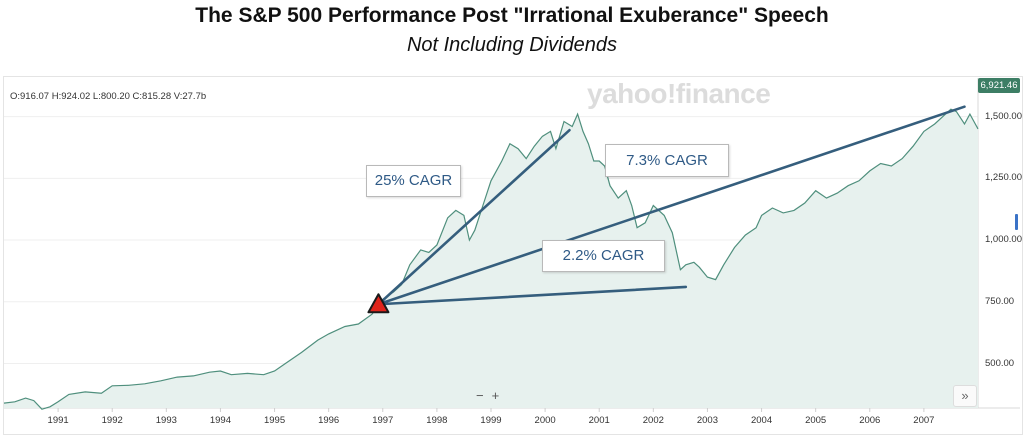  What do you see at coordinates (924, 420) in the screenshot?
I see `x-tick-label: 2007` at bounding box center [924, 420].